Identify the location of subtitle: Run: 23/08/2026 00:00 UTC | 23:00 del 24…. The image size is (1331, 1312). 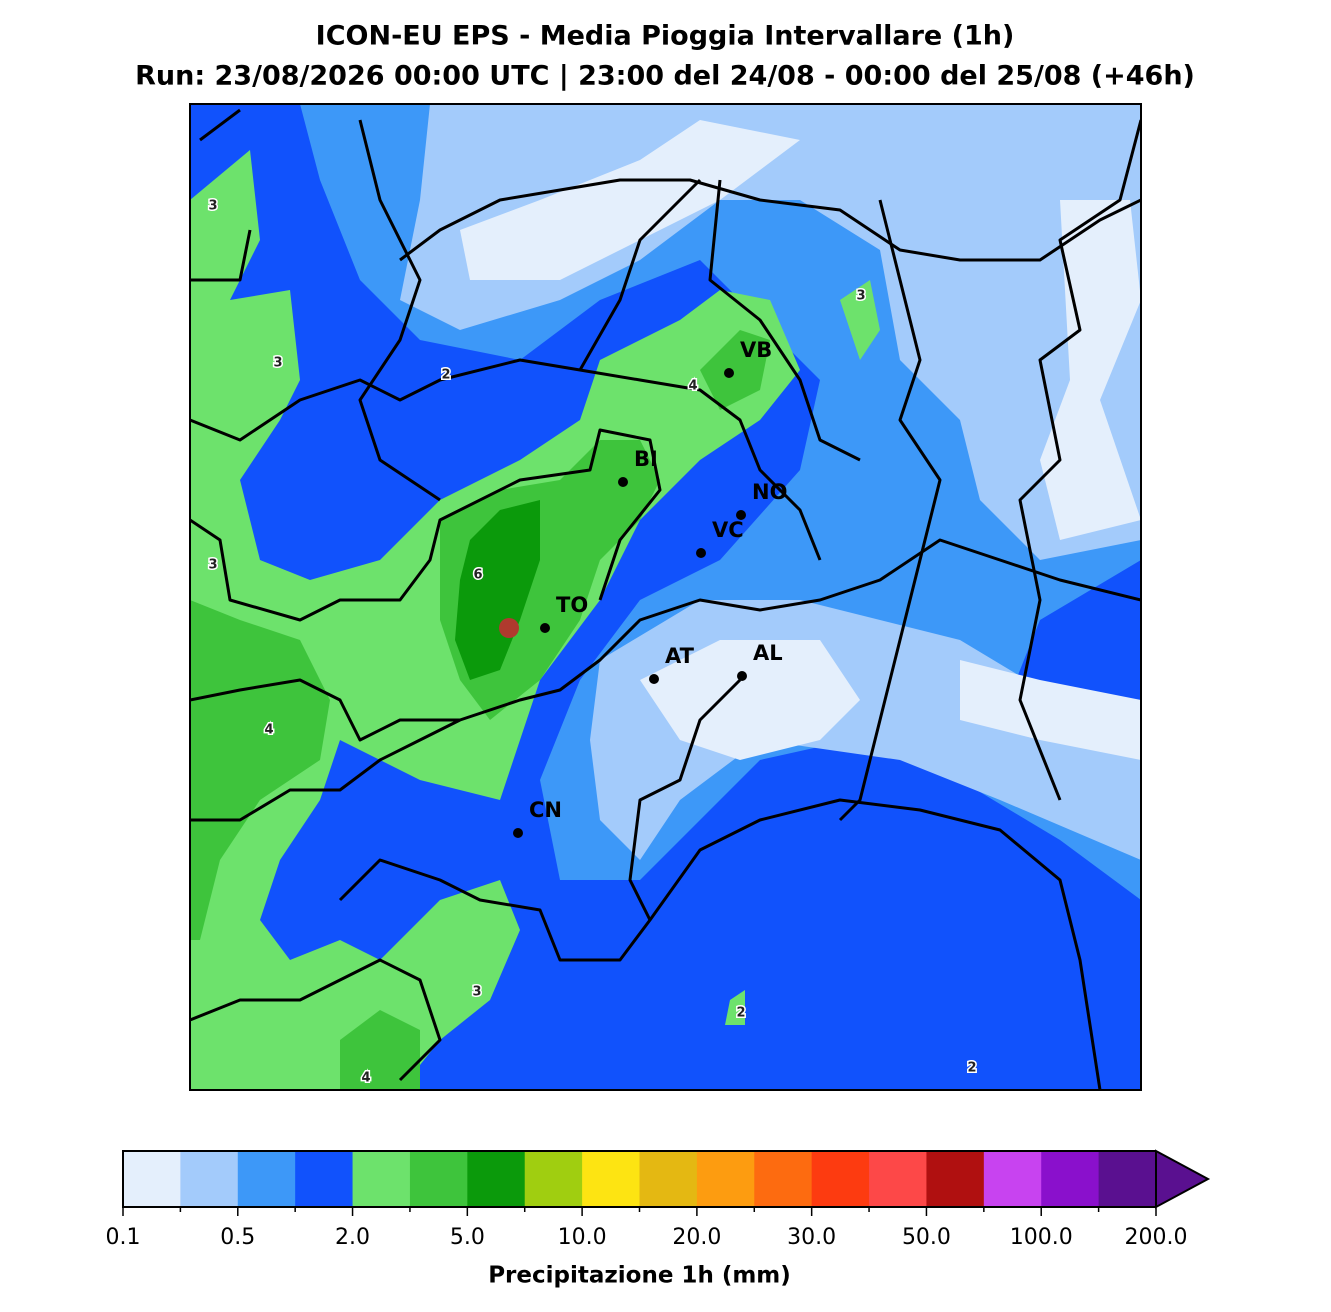
(665, 76).